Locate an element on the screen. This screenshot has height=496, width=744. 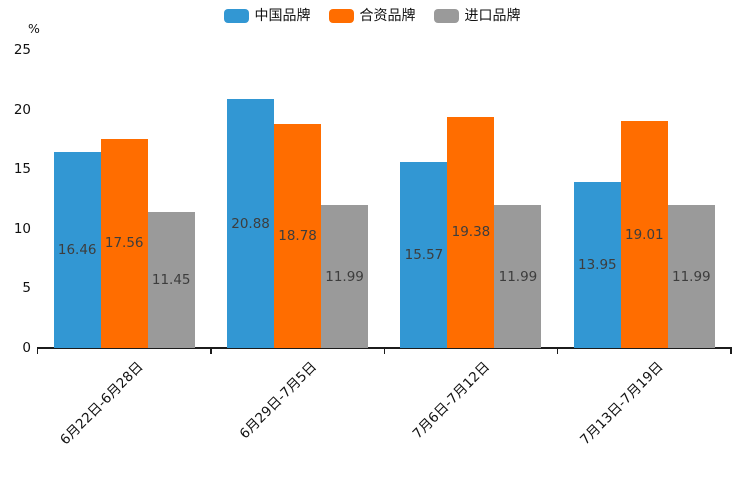
bar-value-label: 19.01 is located at coordinates (644, 234).